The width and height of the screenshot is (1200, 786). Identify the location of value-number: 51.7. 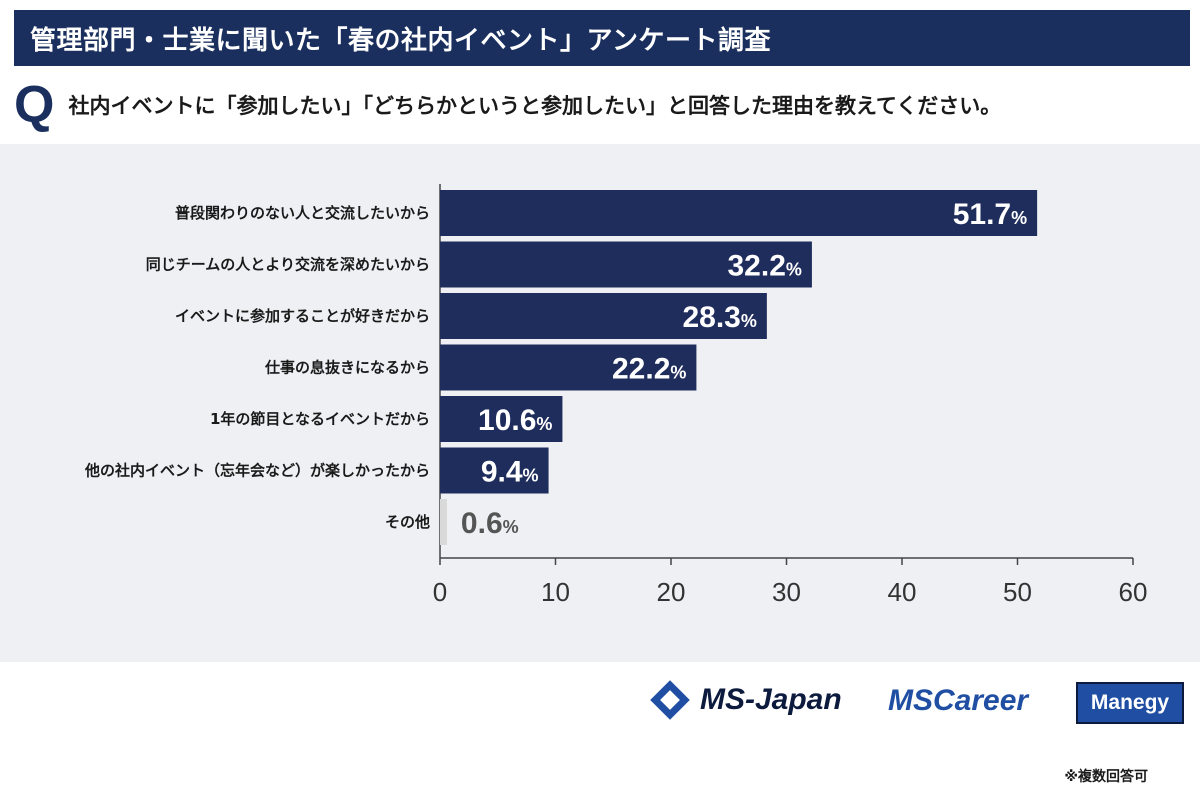
(982, 214).